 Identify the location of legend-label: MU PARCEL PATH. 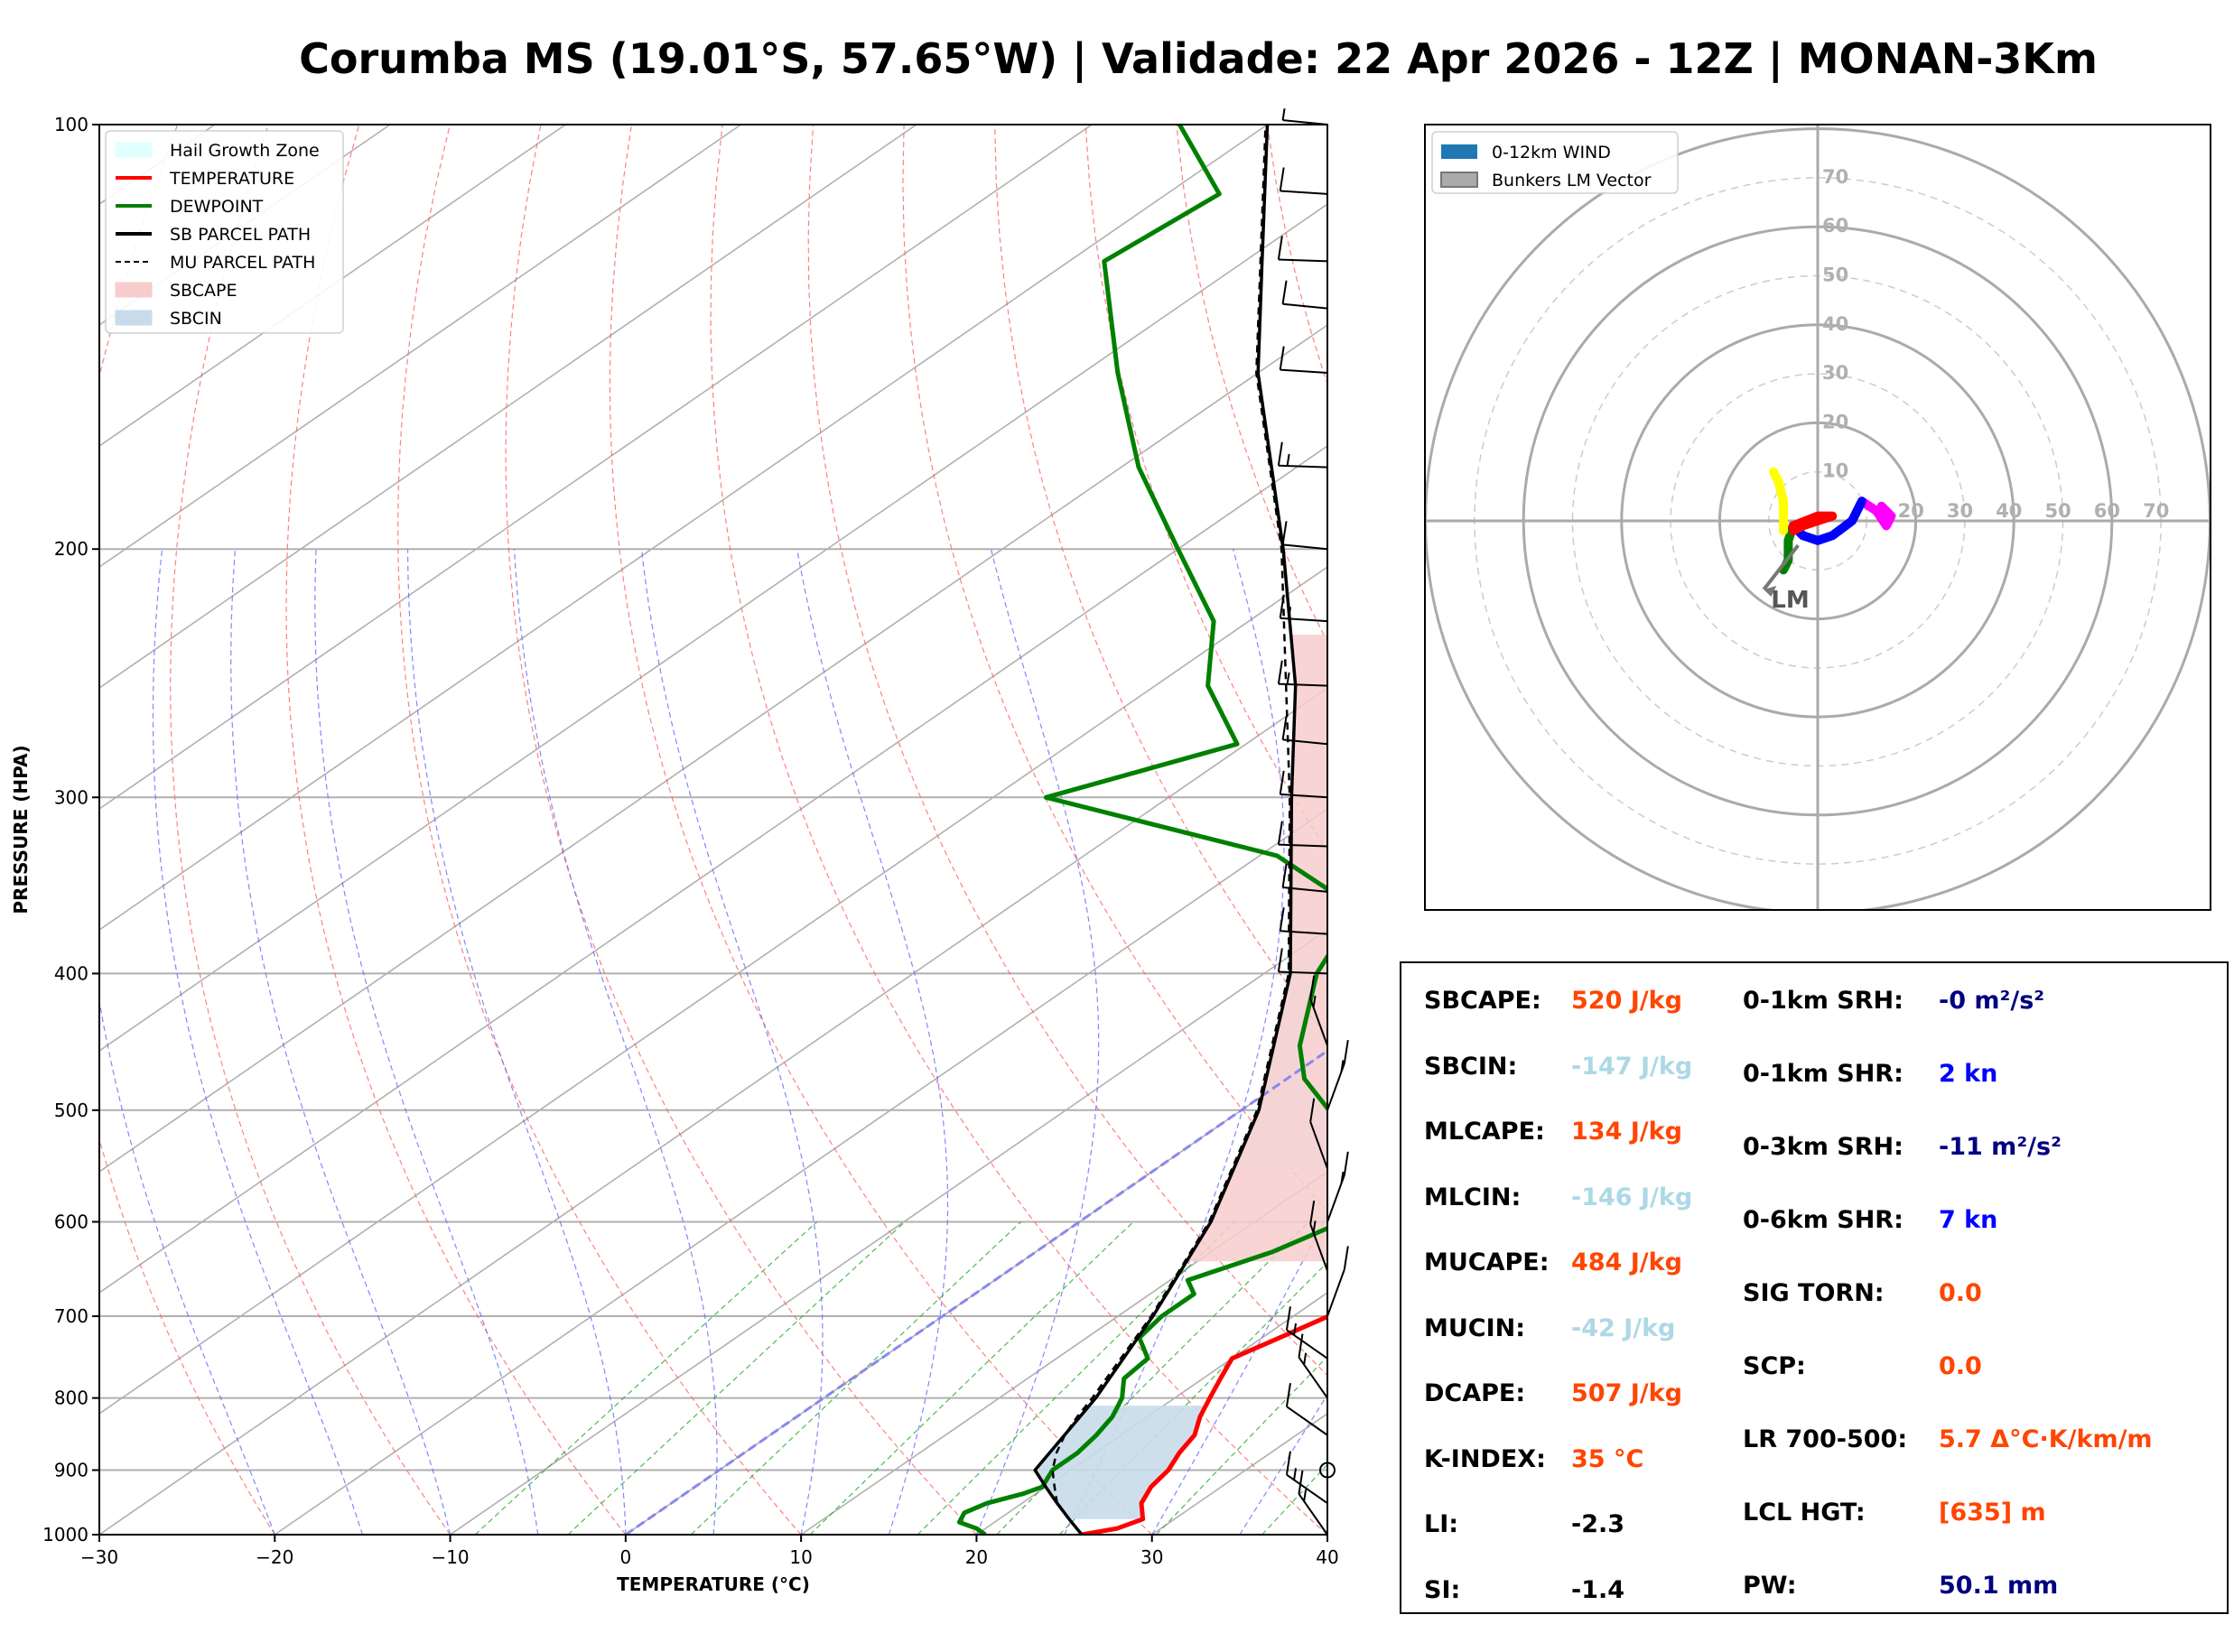
(242, 263).